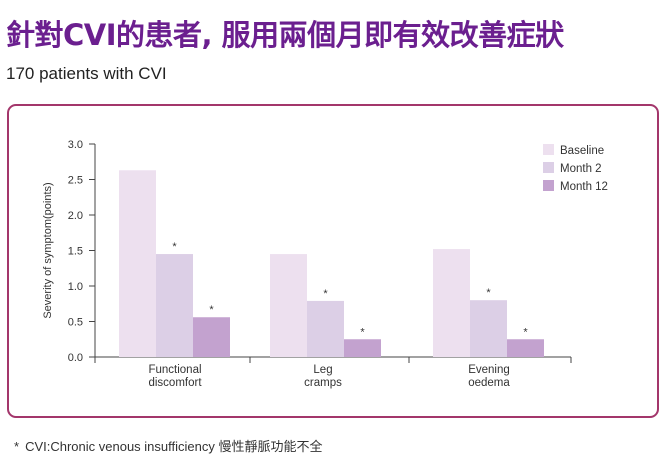 This screenshot has width=672, height=456. What do you see at coordinates (75, 252) in the screenshot?
I see `y-tick-label: 1.5` at bounding box center [75, 252].